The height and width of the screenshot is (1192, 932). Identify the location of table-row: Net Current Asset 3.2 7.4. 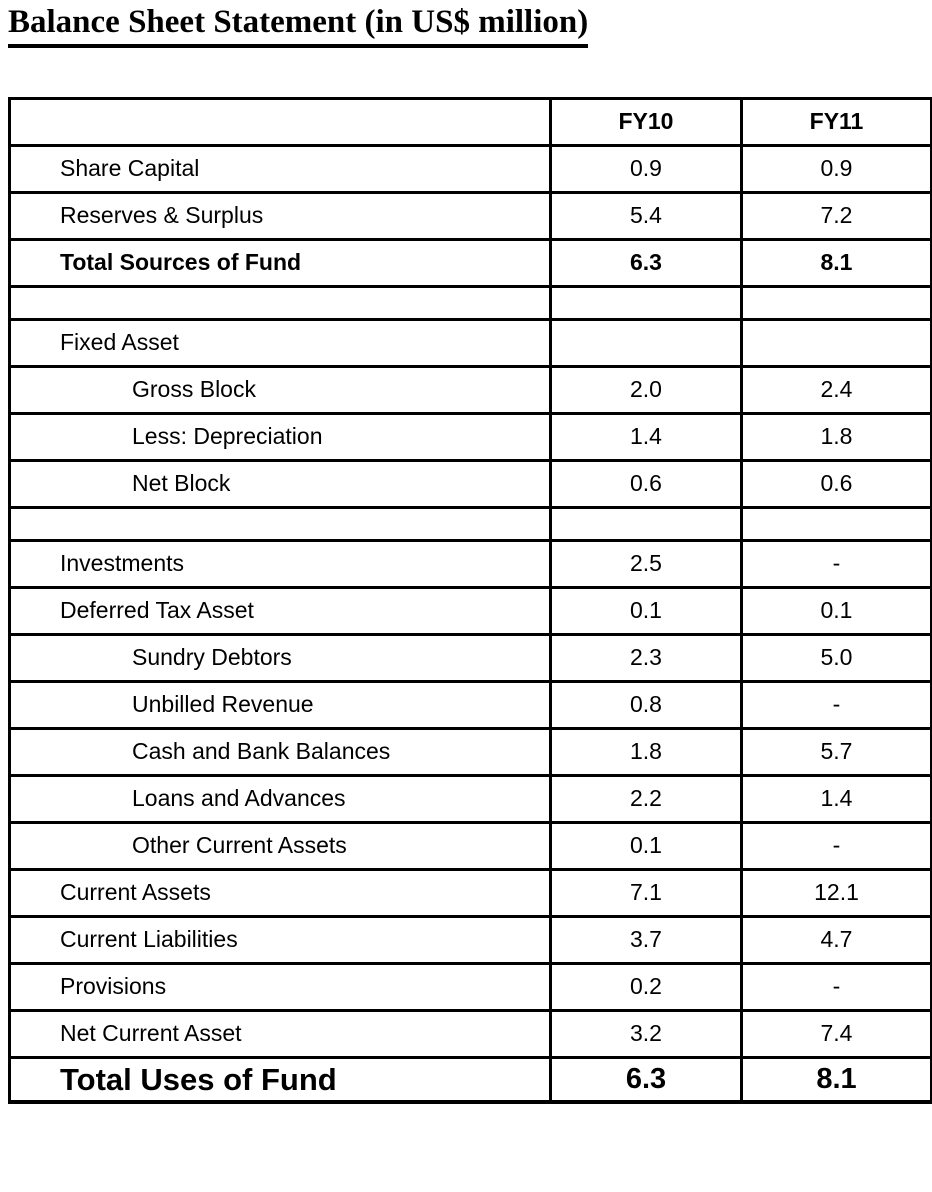
(470, 1033).